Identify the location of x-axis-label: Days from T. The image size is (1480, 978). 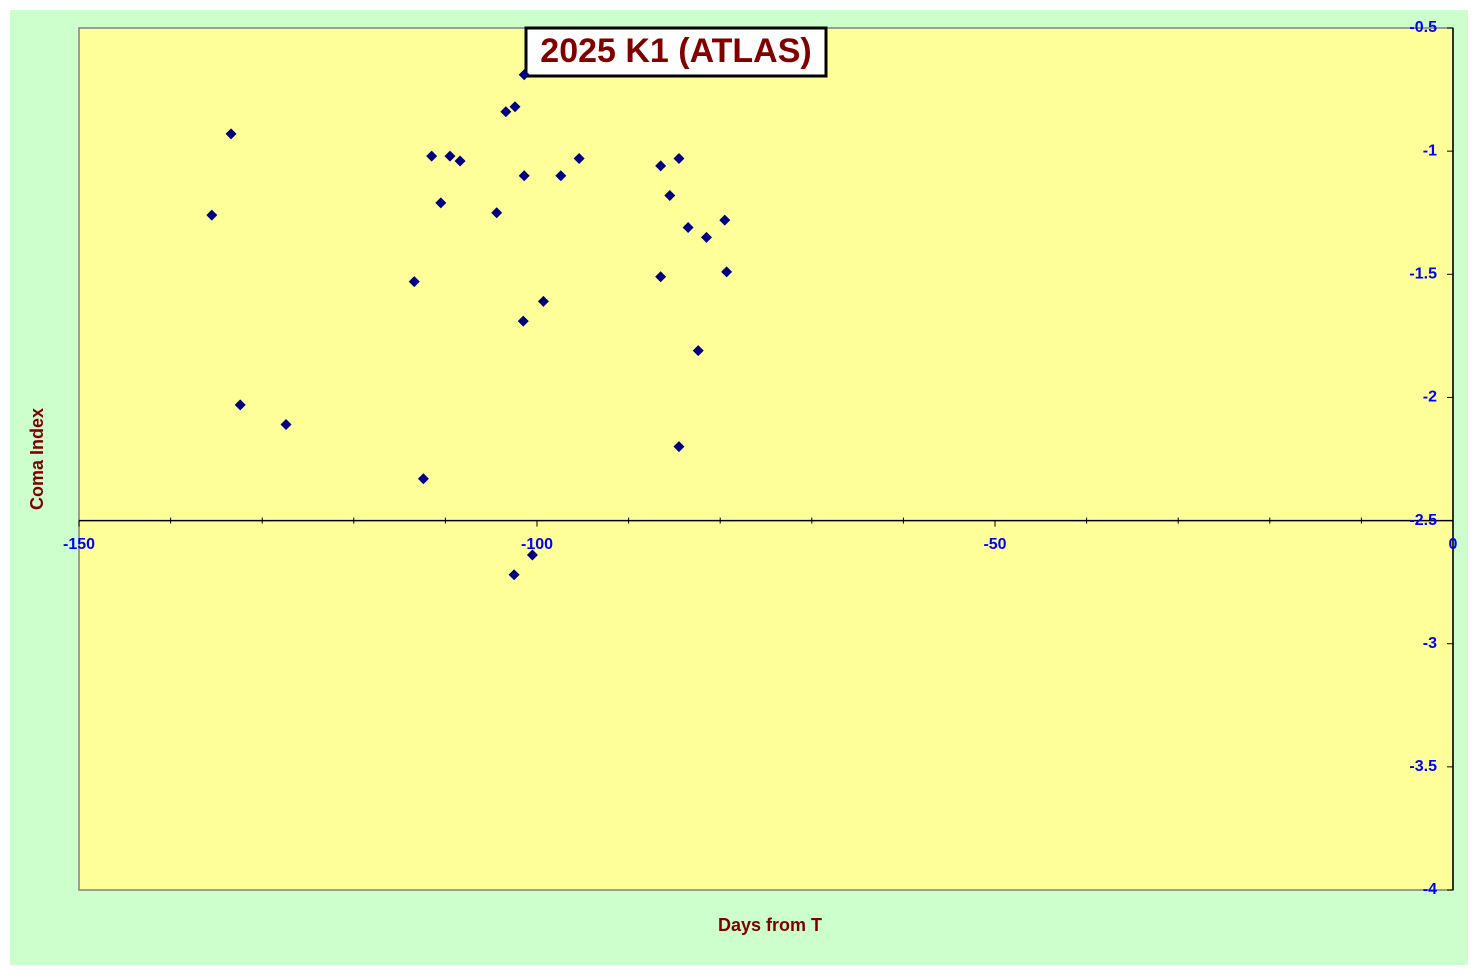
(770, 925).